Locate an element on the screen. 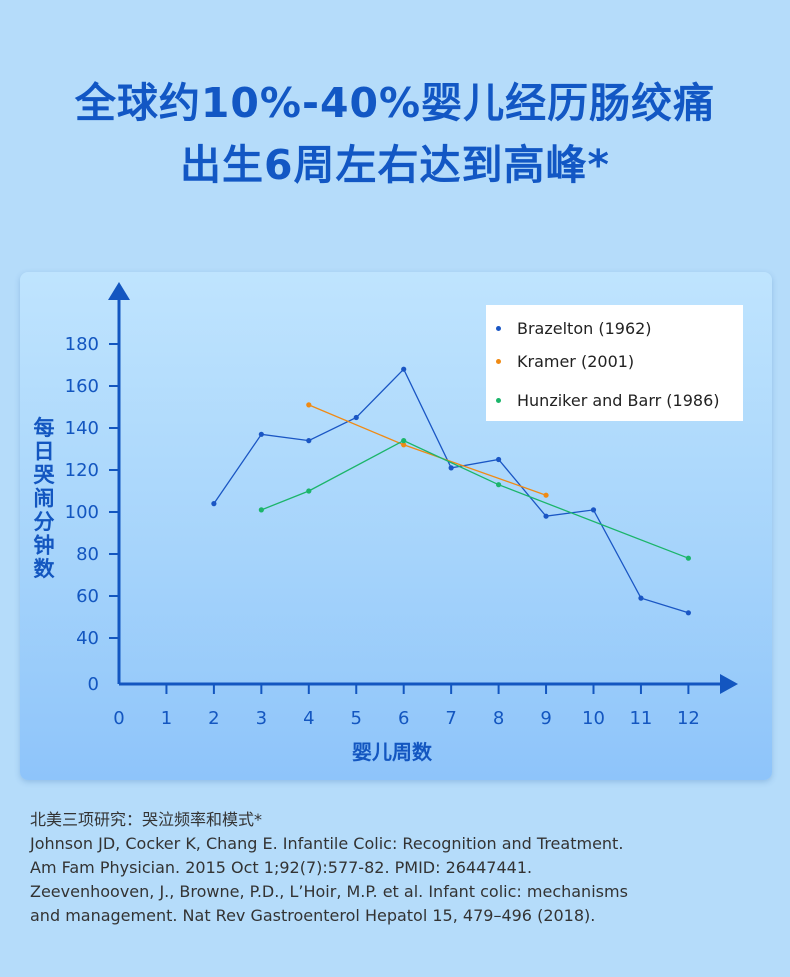 This screenshot has height=977, width=790. y-tick-label: 0 is located at coordinates (93, 684).